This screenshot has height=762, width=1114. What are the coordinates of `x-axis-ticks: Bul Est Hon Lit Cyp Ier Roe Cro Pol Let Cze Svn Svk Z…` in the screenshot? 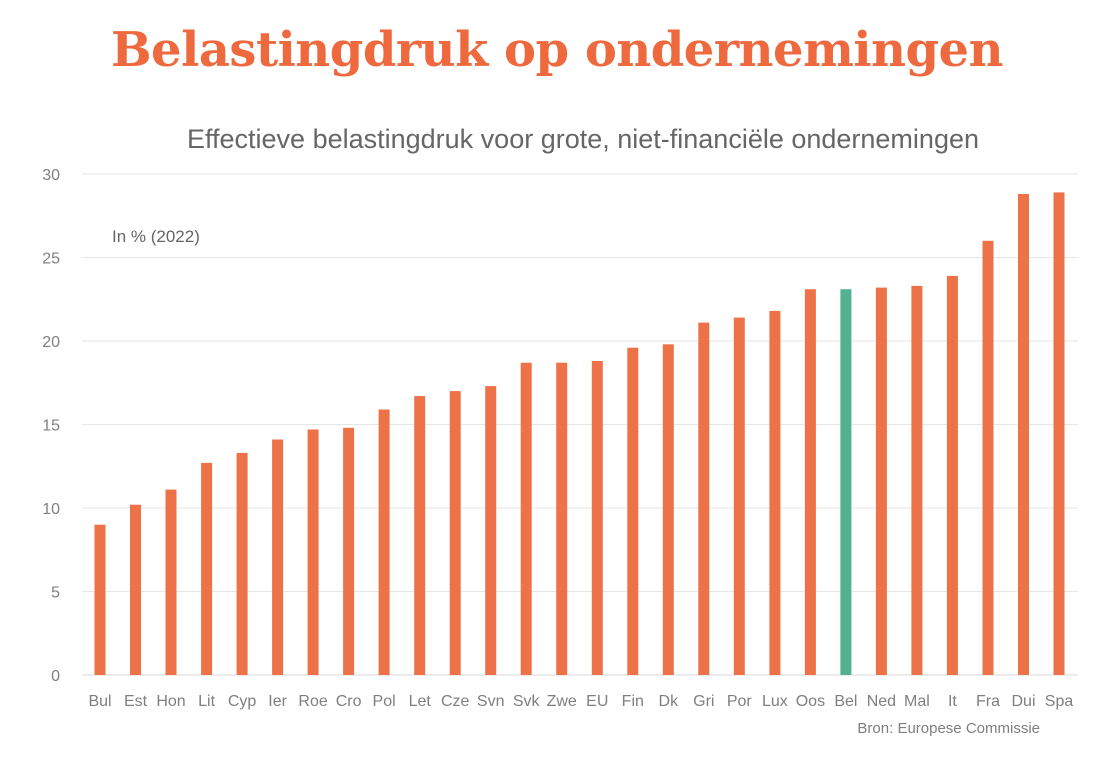 It's located at (580, 701).